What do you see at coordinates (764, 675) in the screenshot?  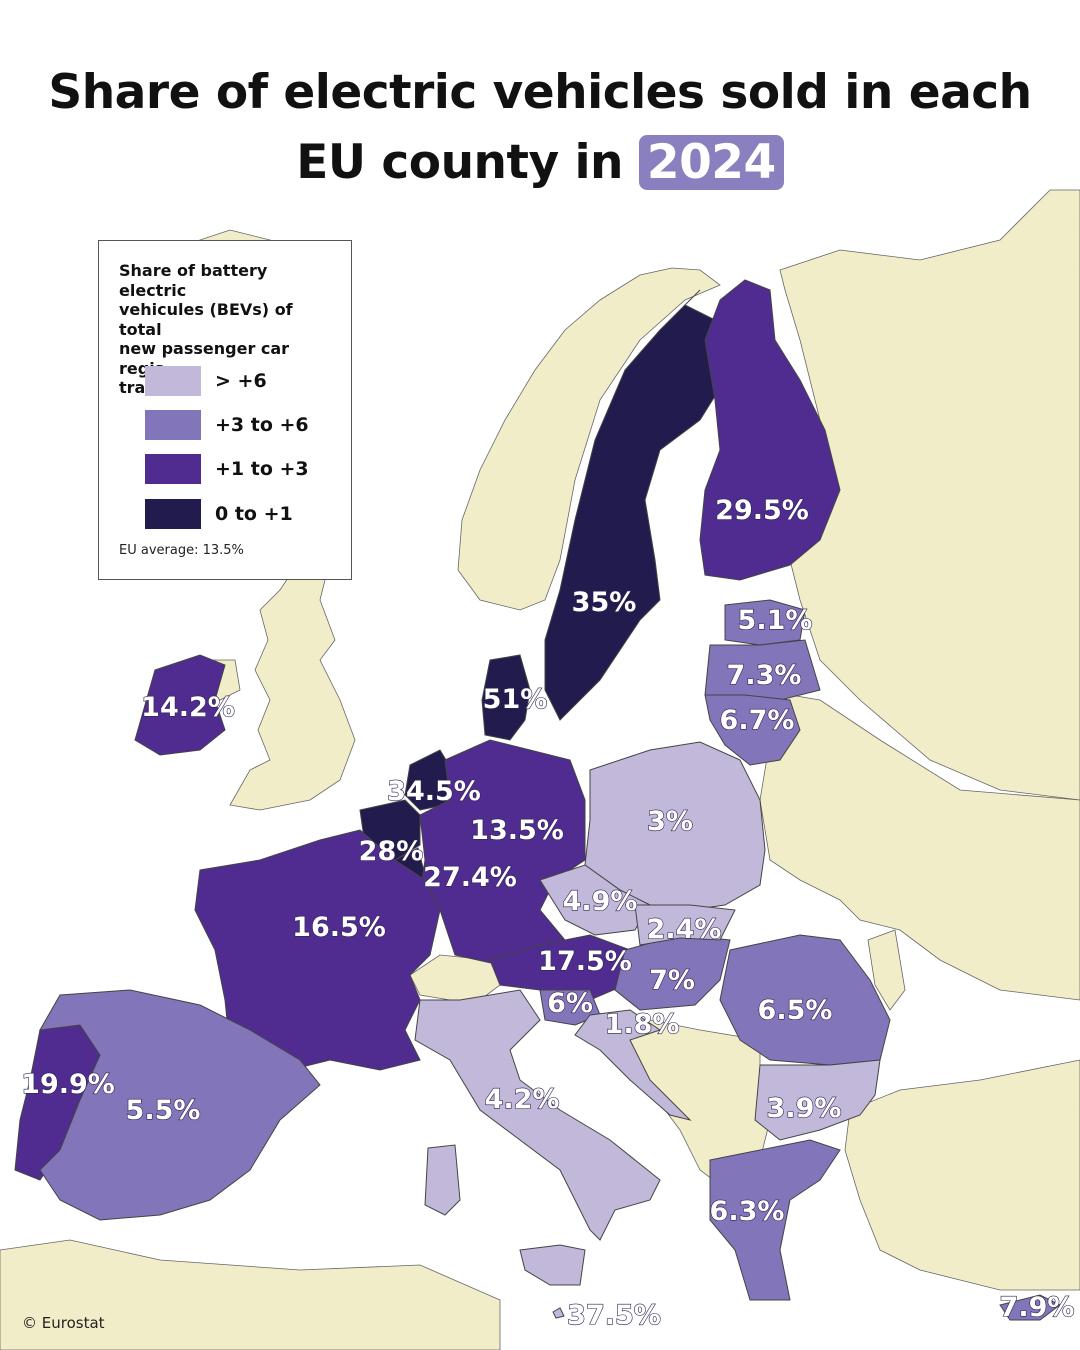 I see `label-latvia: 7.3%` at bounding box center [764, 675].